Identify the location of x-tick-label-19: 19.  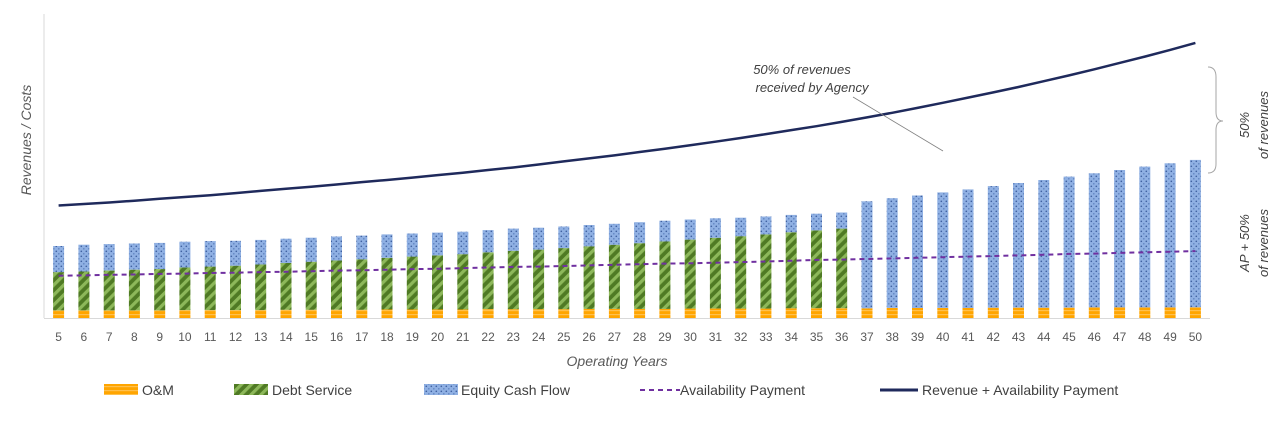
(413, 337).